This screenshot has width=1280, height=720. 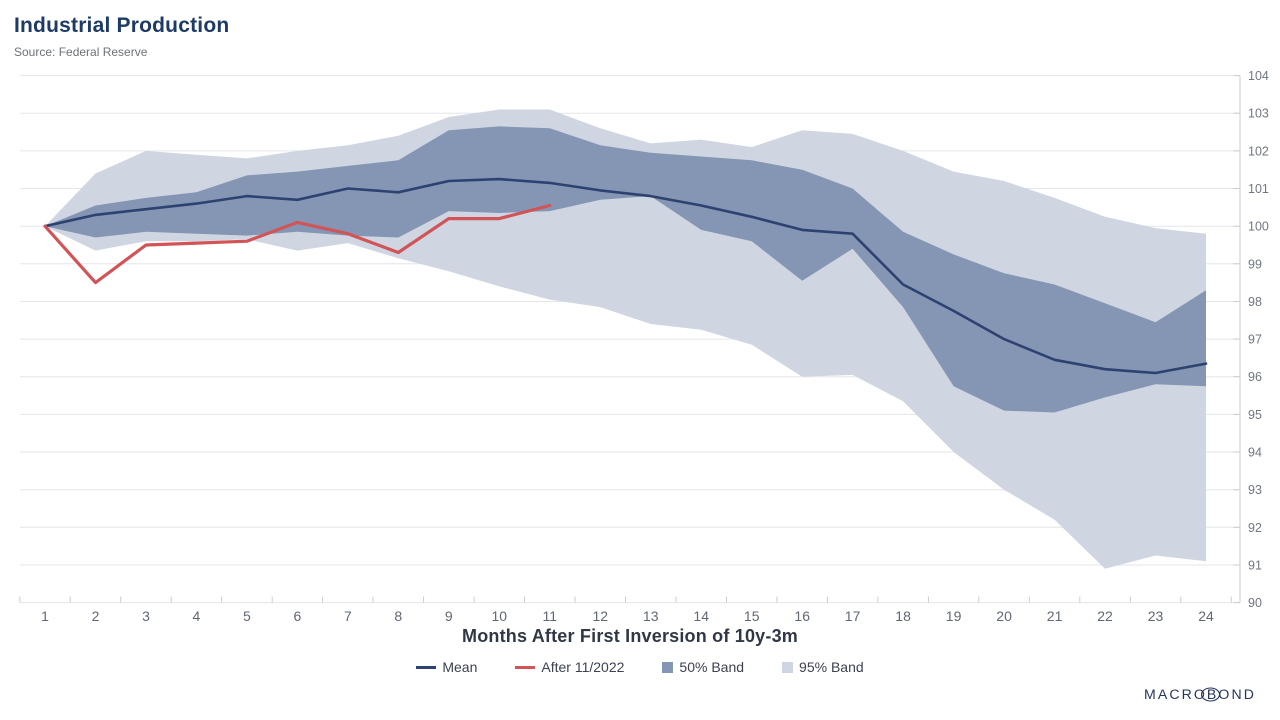 I want to click on y-axis-tick-label: 103, so click(x=1258, y=114).